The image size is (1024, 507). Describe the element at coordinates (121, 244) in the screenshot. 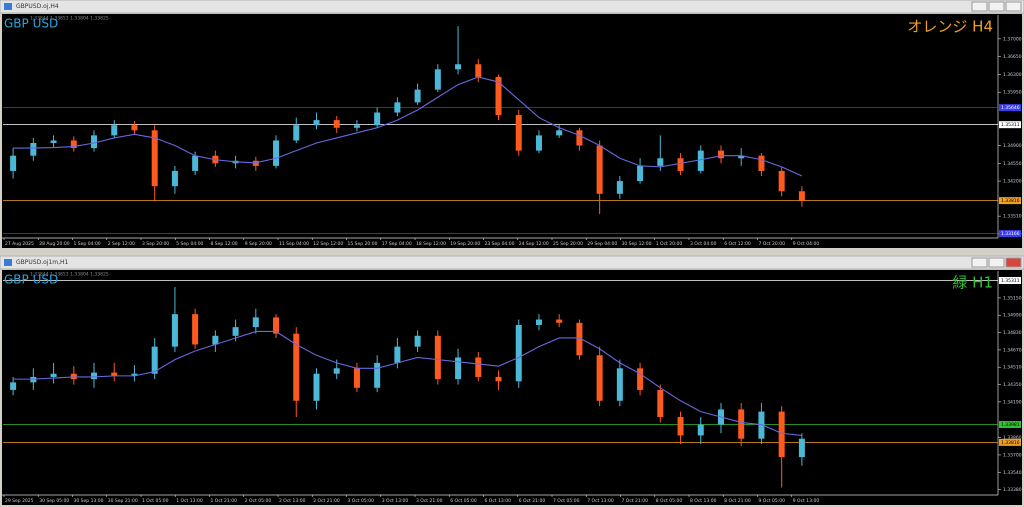

I see `x-tick-label: 2 Sep 12:00` at that location.